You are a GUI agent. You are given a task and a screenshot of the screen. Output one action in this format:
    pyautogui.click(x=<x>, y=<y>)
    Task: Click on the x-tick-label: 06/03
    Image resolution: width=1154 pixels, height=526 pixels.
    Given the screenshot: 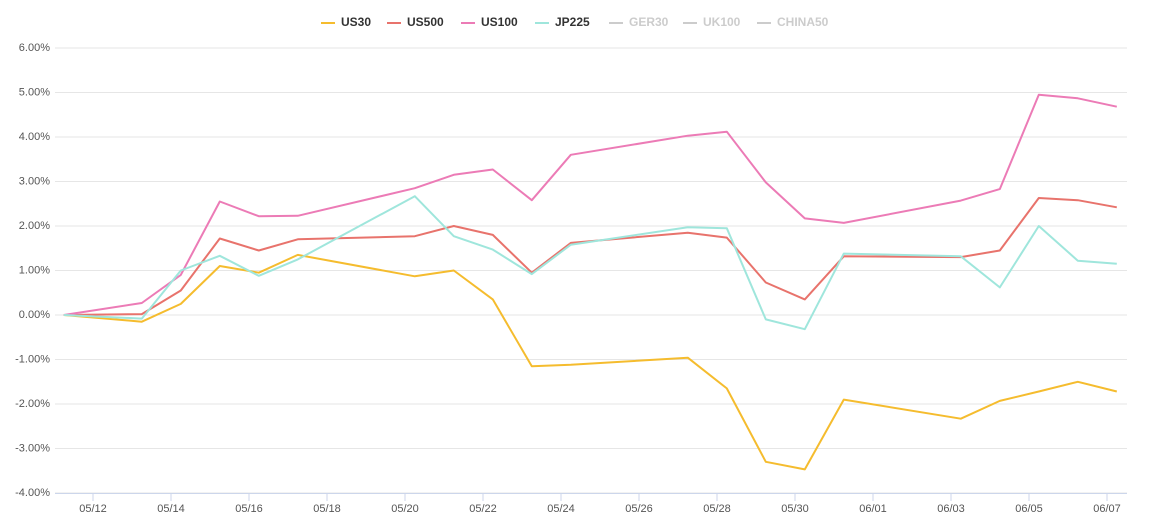 What is the action you would take?
    pyautogui.click(x=951, y=509)
    